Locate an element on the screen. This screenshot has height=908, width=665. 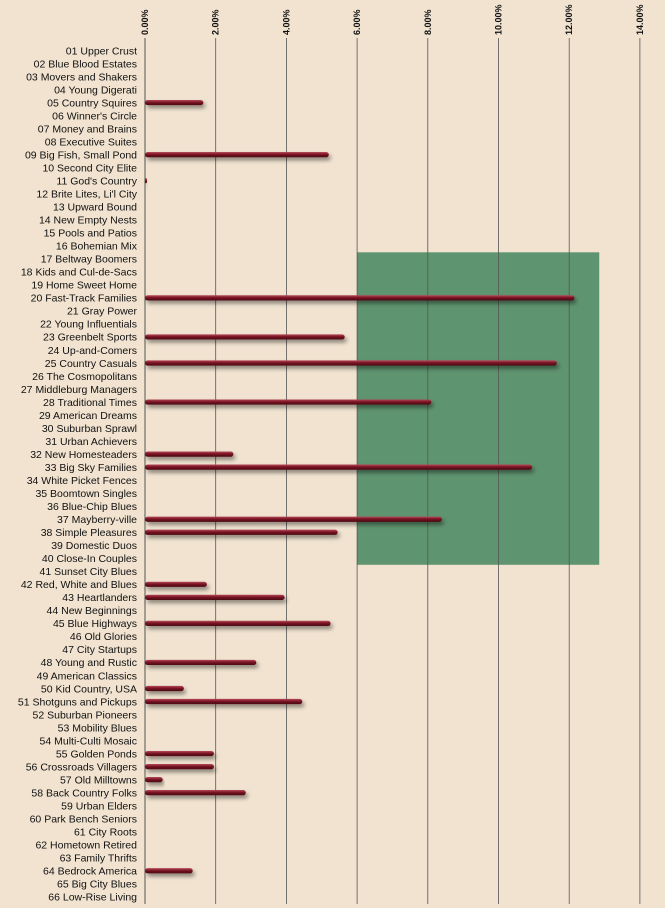
category-label: 05 Country Squires is located at coordinates (92, 103).